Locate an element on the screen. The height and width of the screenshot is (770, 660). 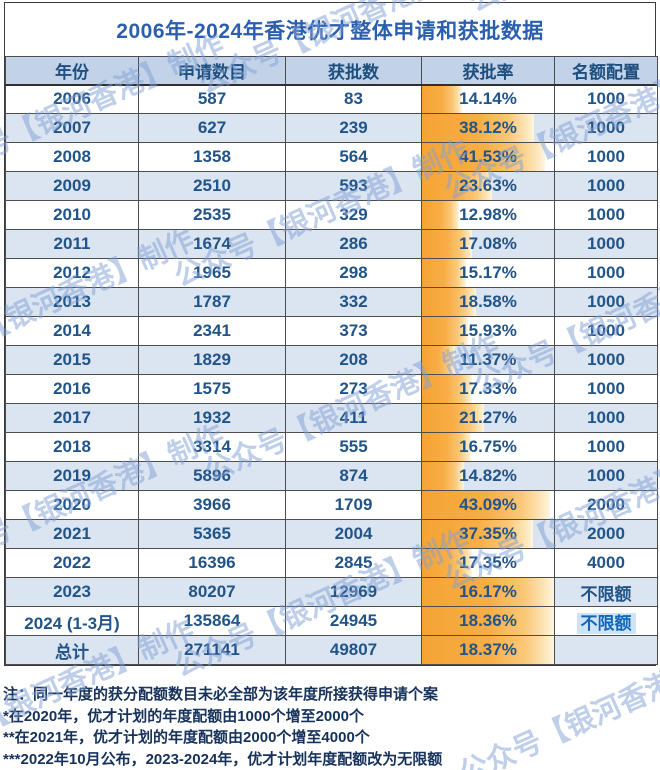
rate-cell: 17.33% is located at coordinates (488, 389).